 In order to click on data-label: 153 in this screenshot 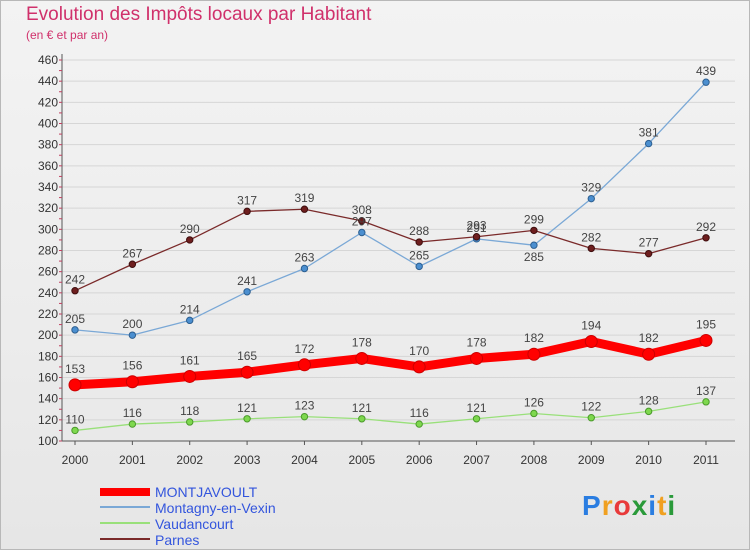, I will do `click(75, 369)`.